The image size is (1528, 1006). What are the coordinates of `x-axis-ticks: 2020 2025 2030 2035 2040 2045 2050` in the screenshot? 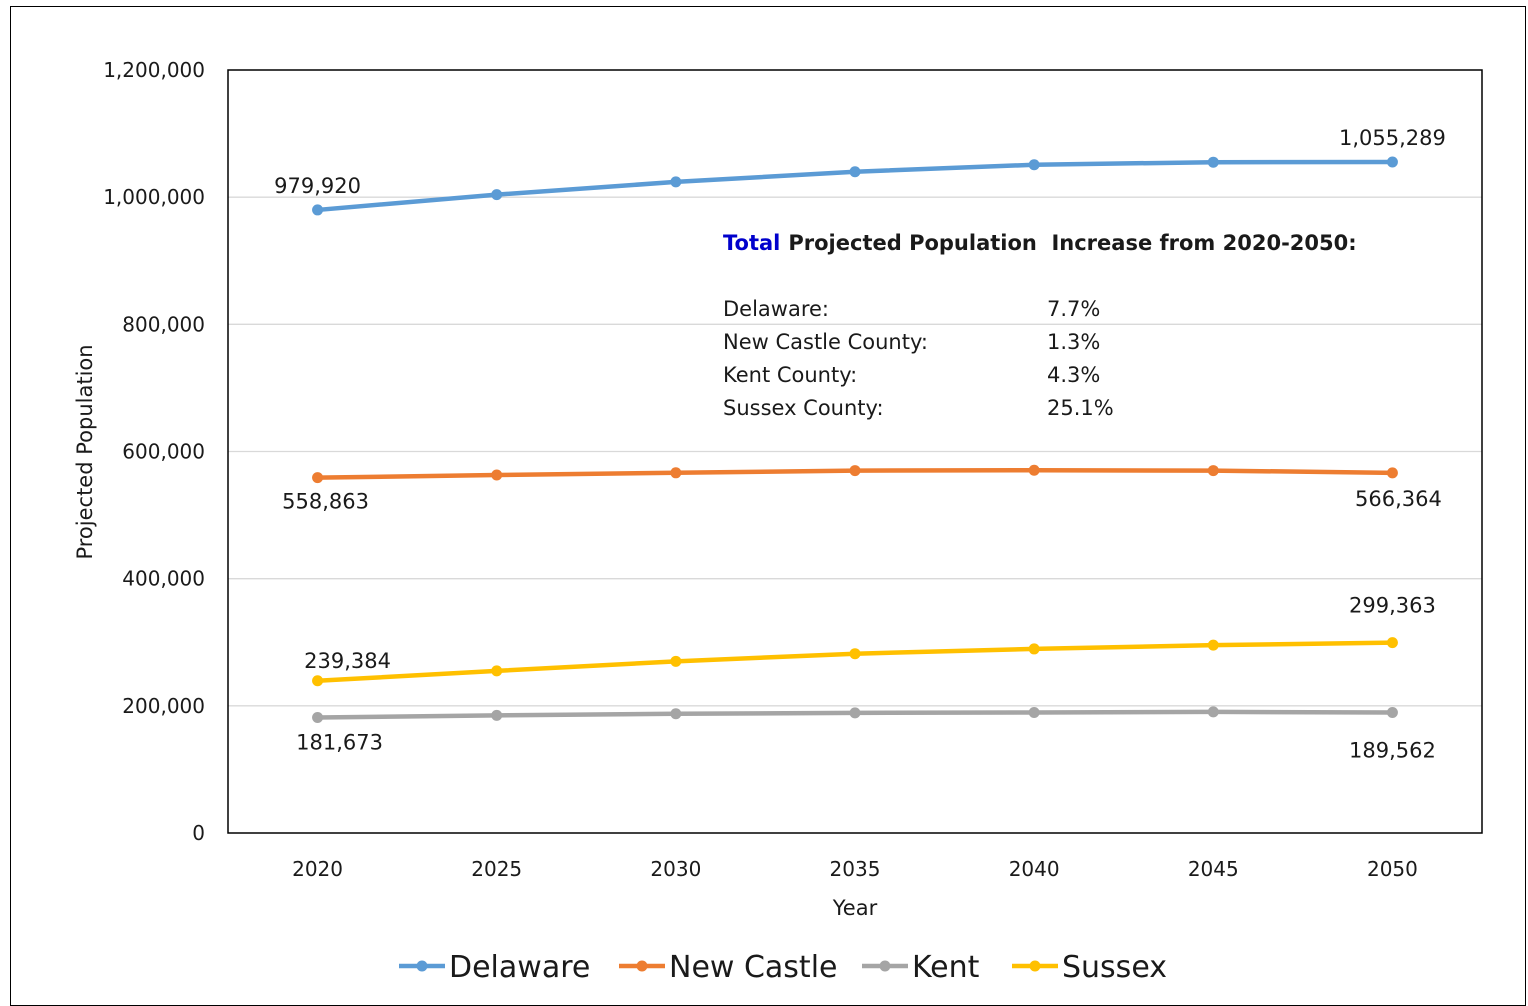 It's located at (855, 869).